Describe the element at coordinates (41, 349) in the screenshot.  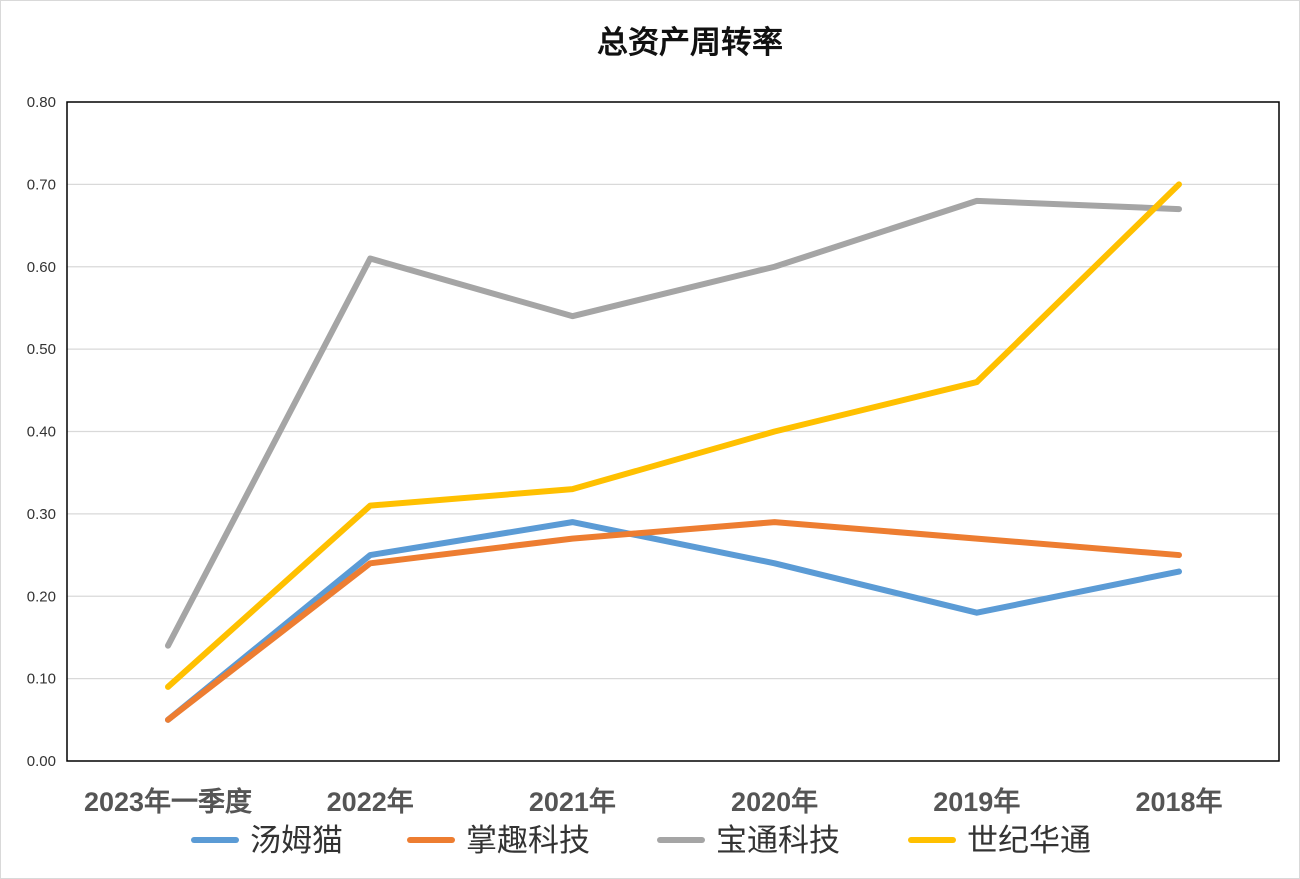
I see `y-tick-label: 0.50` at that location.